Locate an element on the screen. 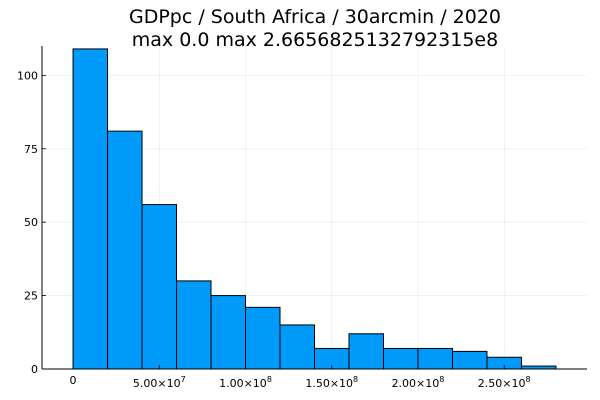  chart-title: GDPpc / South Africa / 30arcmin / 2020 is located at coordinates (315, 17).